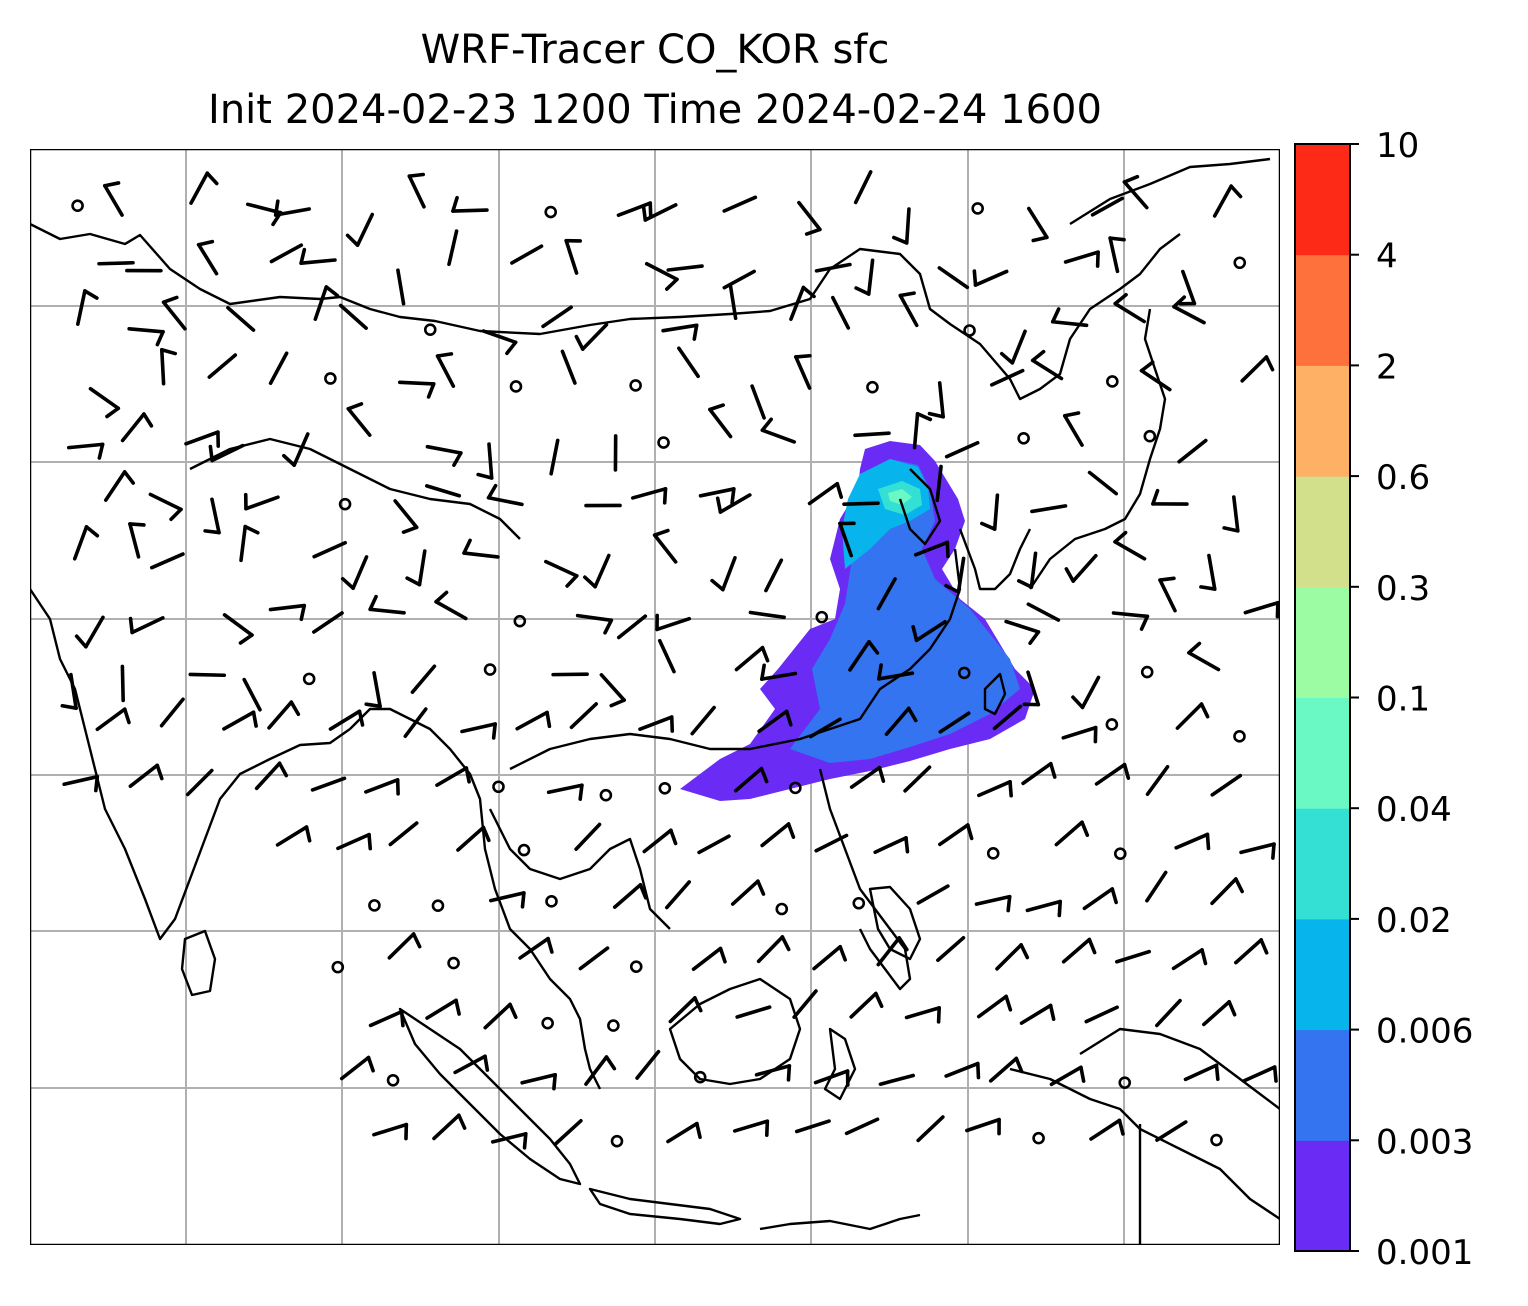 This screenshot has width=1528, height=1306. I want to click on colorbar-tick-label: 0.001, so click(1424, 1251).